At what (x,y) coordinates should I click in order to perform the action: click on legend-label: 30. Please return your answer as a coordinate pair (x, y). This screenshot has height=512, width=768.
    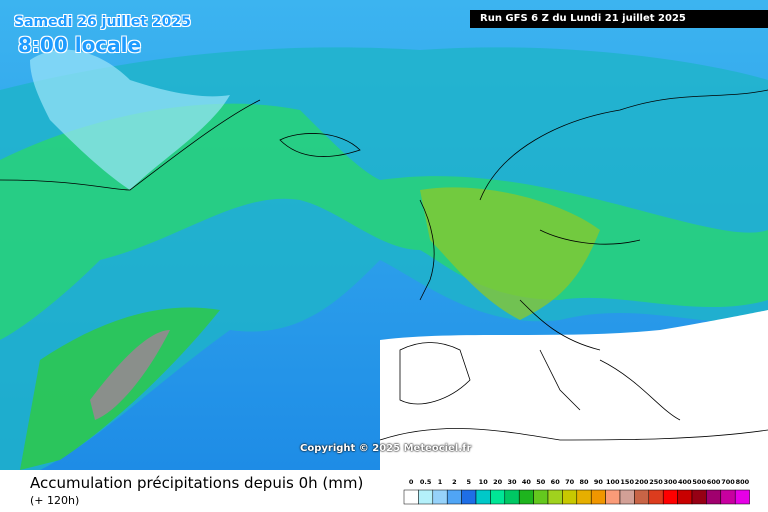
    Looking at the image, I should click on (512, 482).